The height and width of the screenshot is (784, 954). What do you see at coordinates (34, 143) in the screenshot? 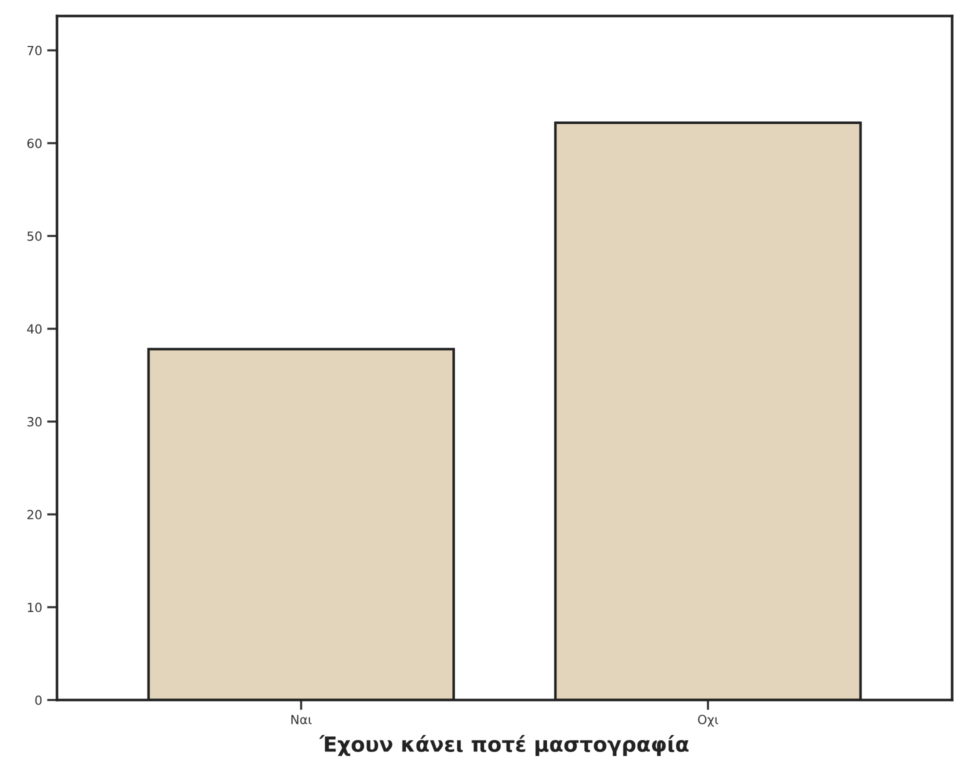
I see `y-tick-label: 60` at bounding box center [34, 143].